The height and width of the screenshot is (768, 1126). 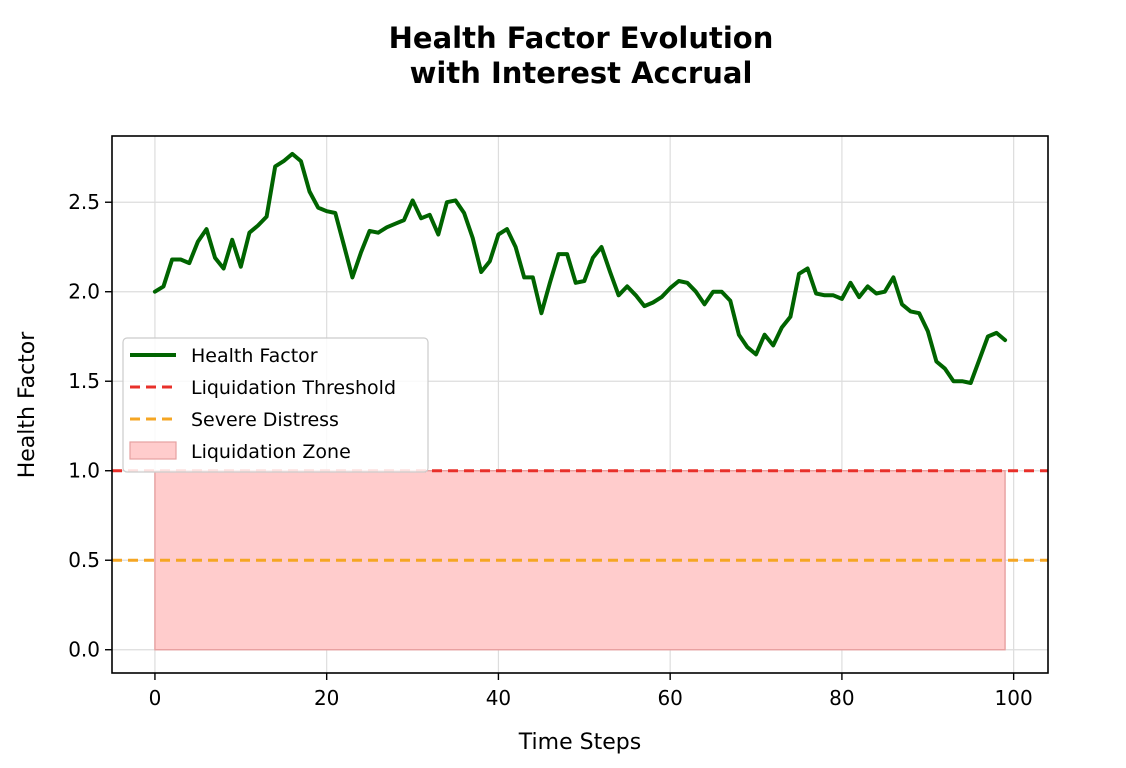 What do you see at coordinates (498, 698) in the screenshot?
I see `x-tick-label-2: 40` at bounding box center [498, 698].